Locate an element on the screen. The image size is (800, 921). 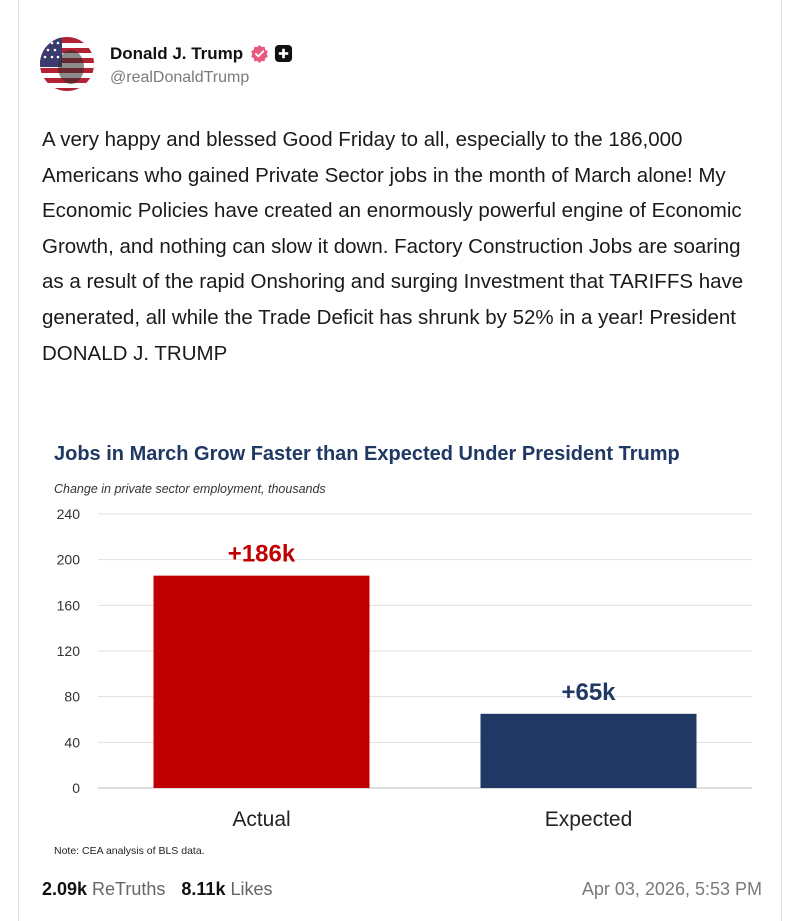
y-tick-label: 200 is located at coordinates (69, 560).